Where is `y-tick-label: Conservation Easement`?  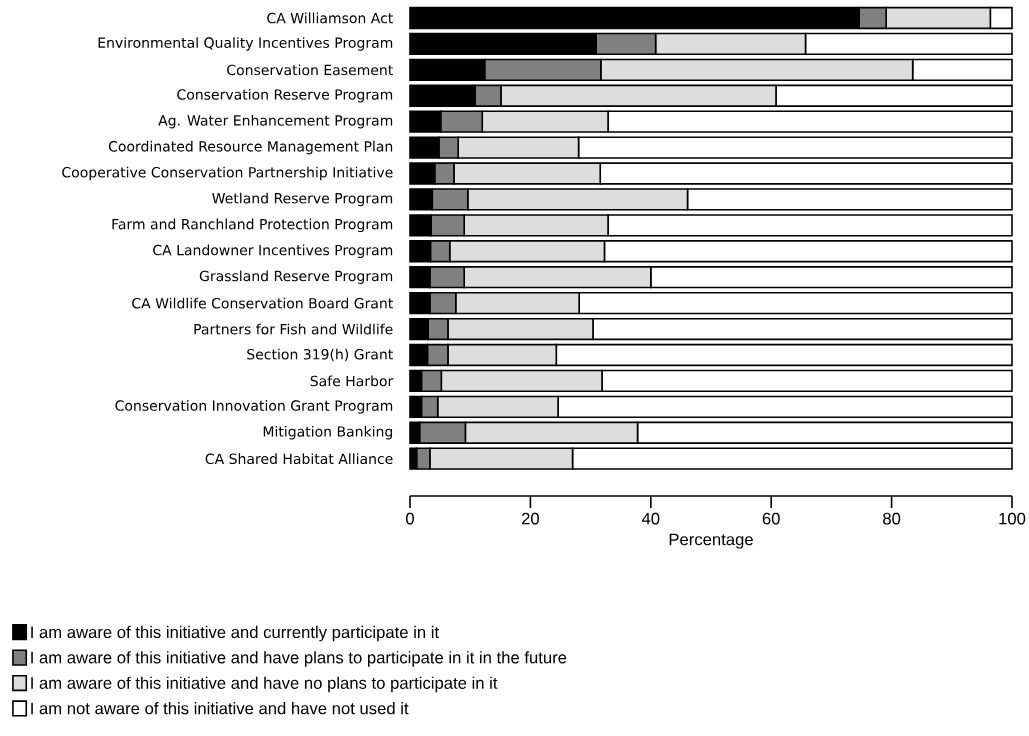
y-tick-label: Conservation Easement is located at coordinates (310, 70).